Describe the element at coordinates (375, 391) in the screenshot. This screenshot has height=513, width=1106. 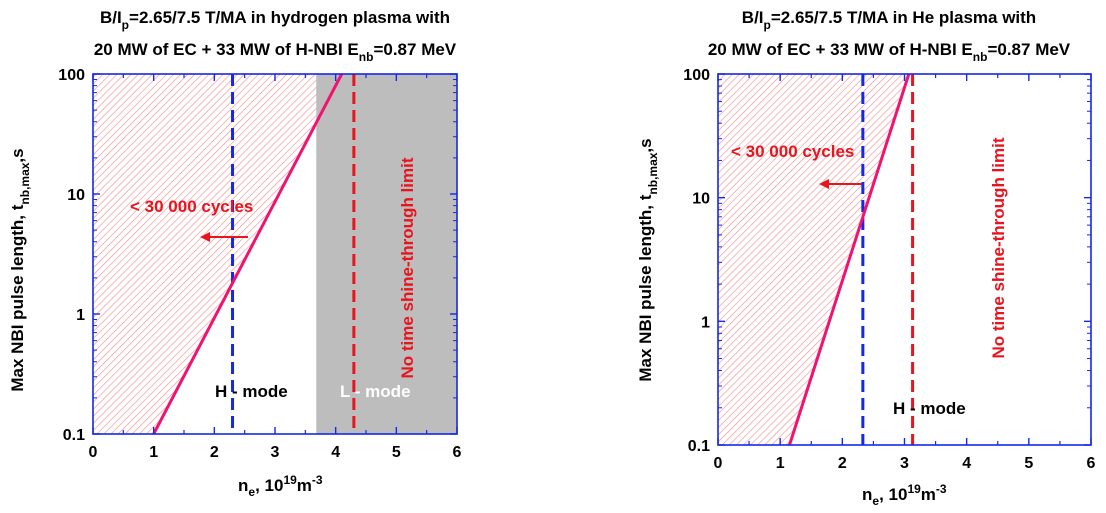
I see `annotation-l-mode: L - mode` at that location.